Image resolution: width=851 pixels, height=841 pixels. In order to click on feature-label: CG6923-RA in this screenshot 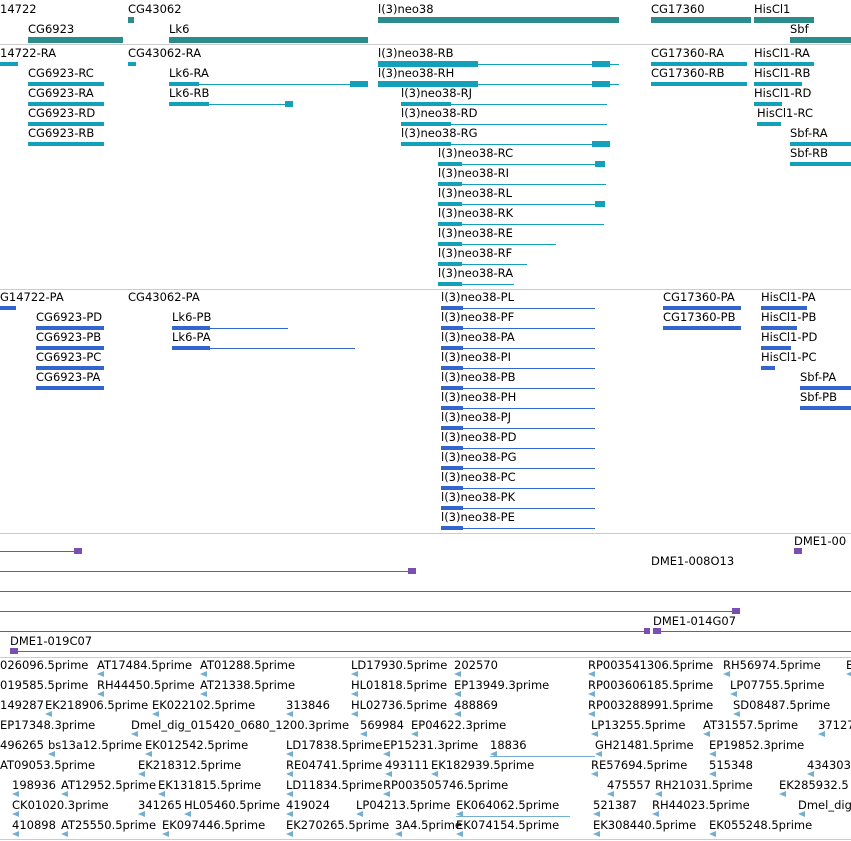, I will do `click(61, 93)`.